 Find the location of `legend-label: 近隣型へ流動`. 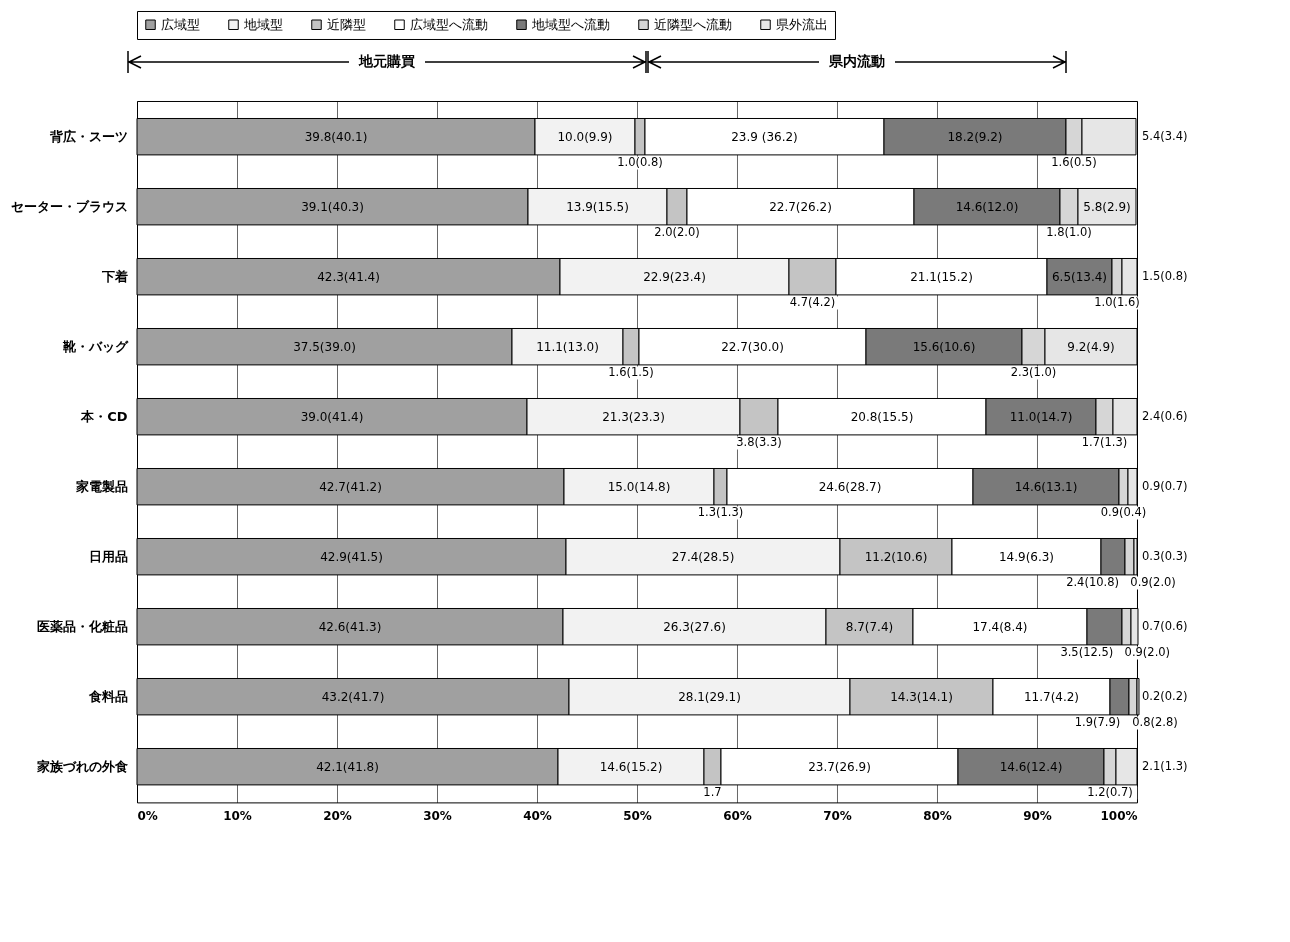

legend-label: 近隣型へ流動 is located at coordinates (693, 24).